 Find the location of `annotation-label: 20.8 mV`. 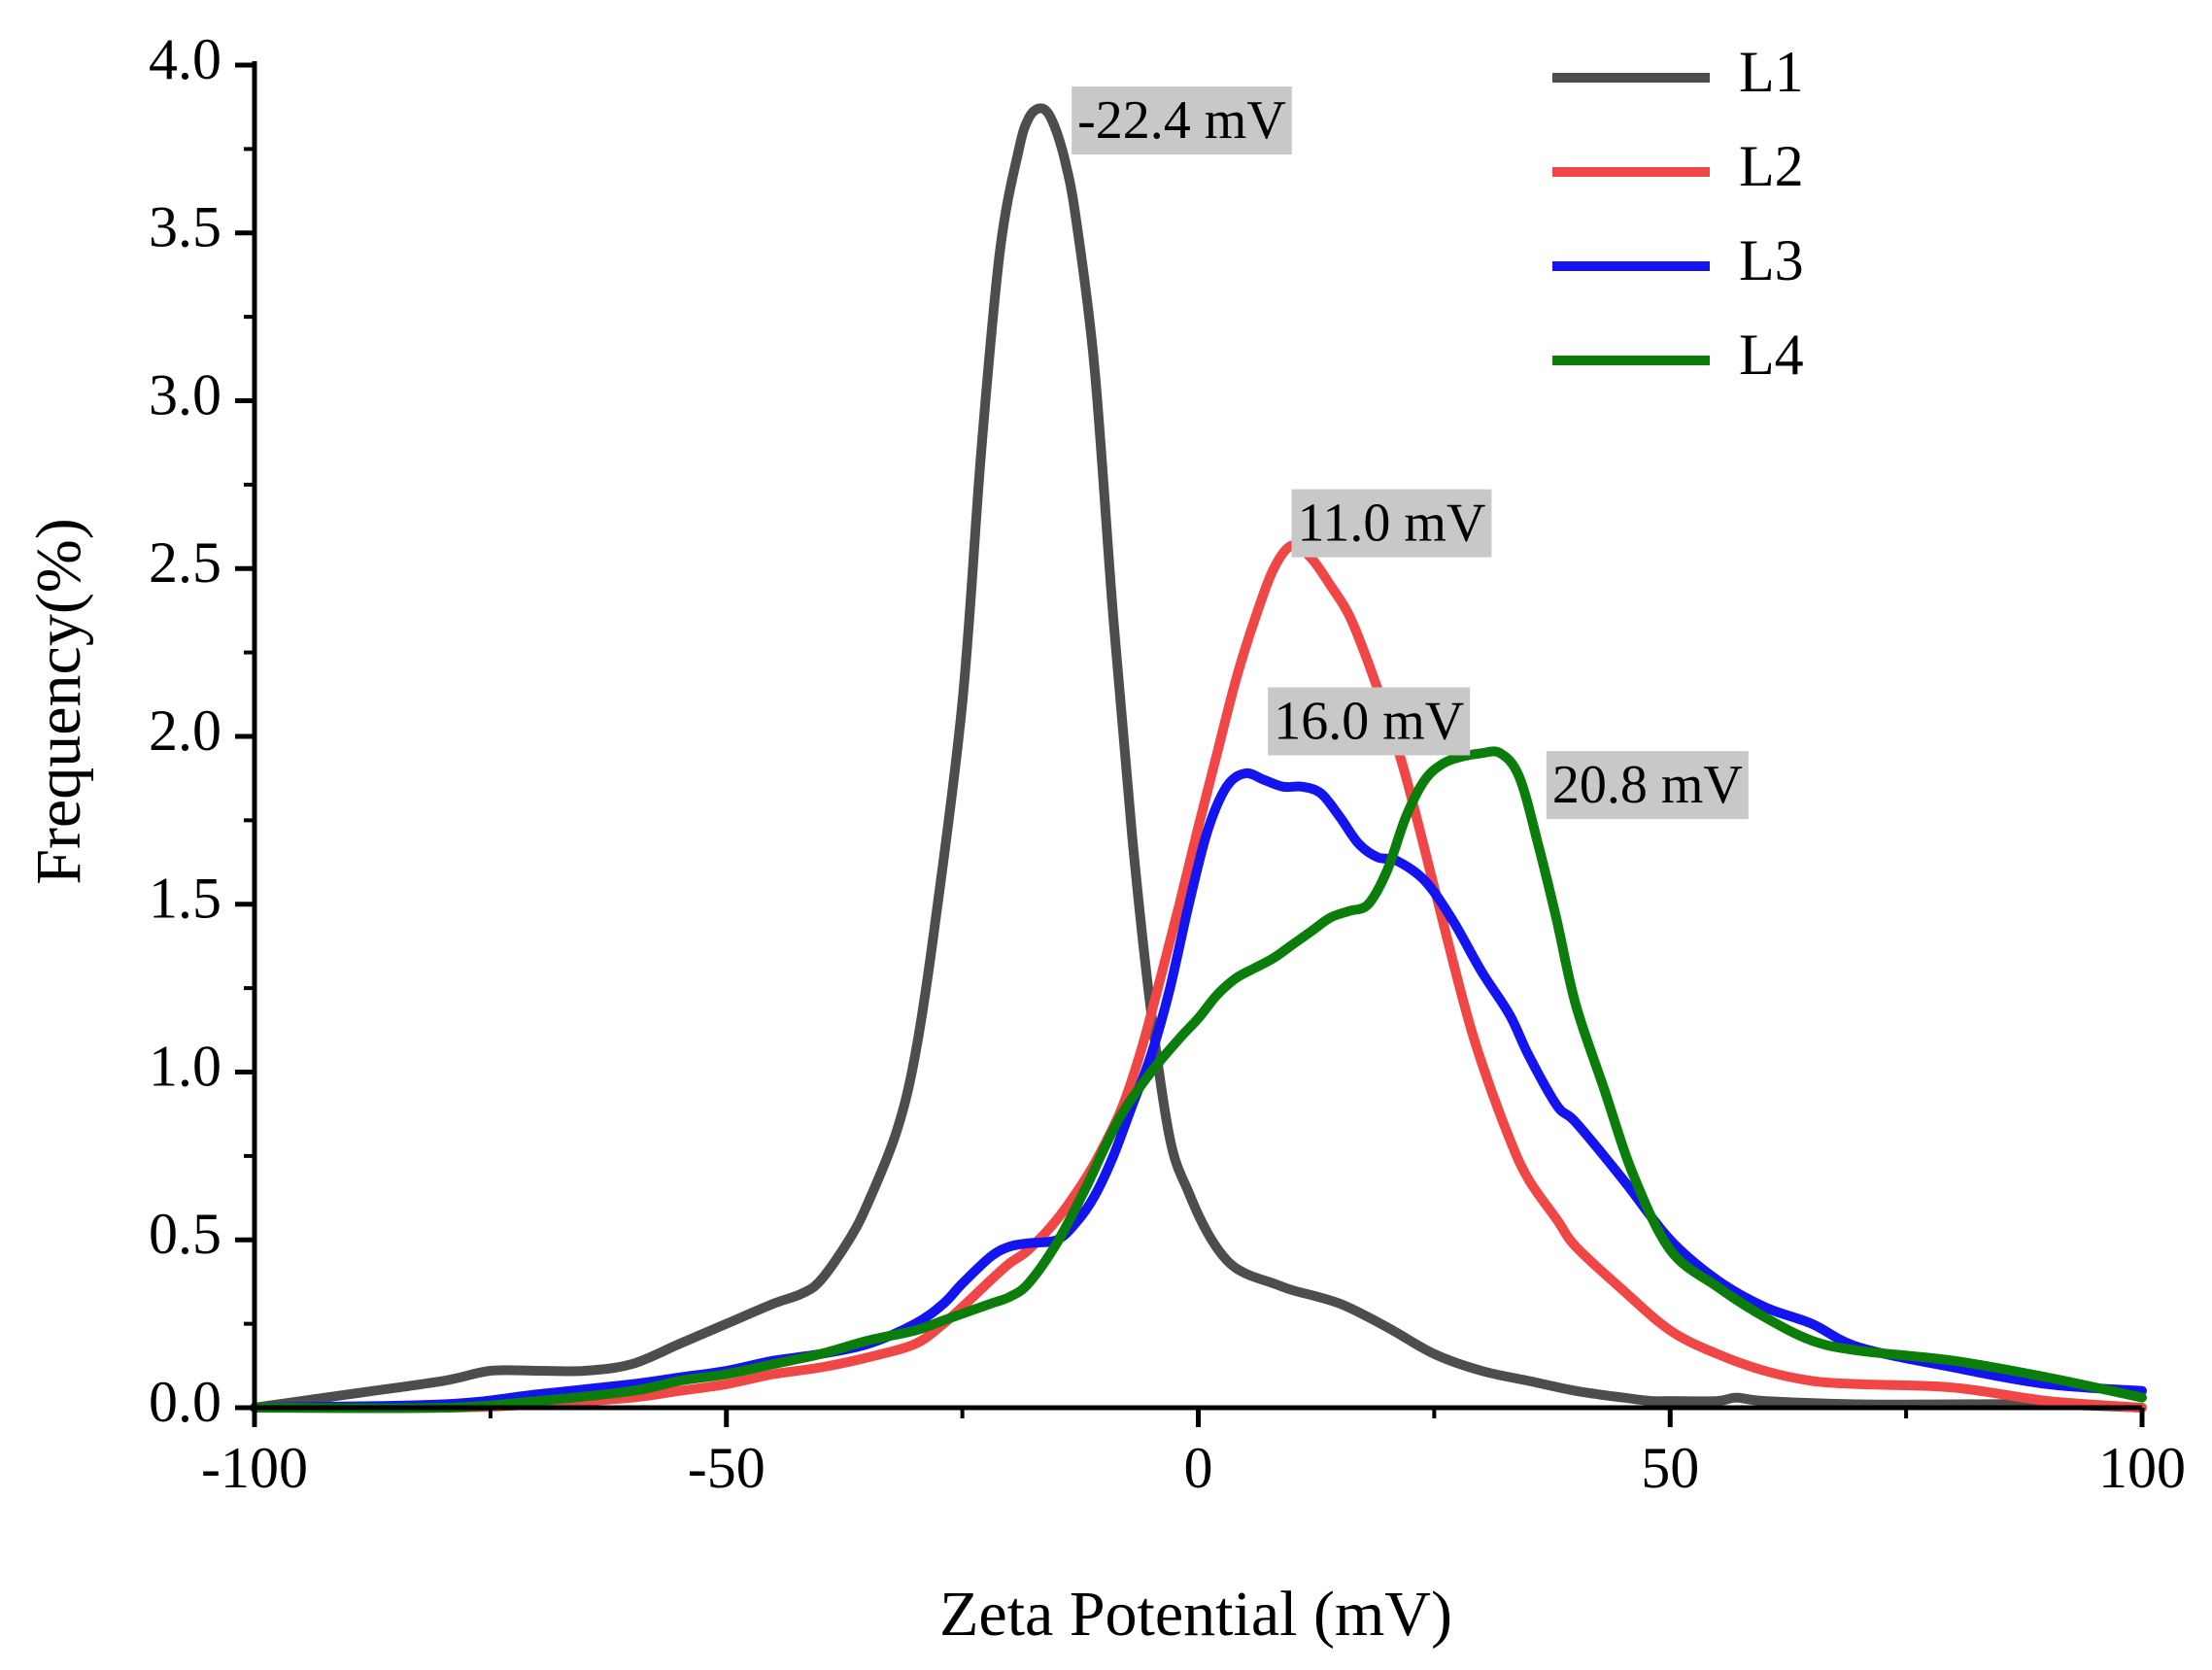

annotation-label: 20.8 mV is located at coordinates (1648, 785).